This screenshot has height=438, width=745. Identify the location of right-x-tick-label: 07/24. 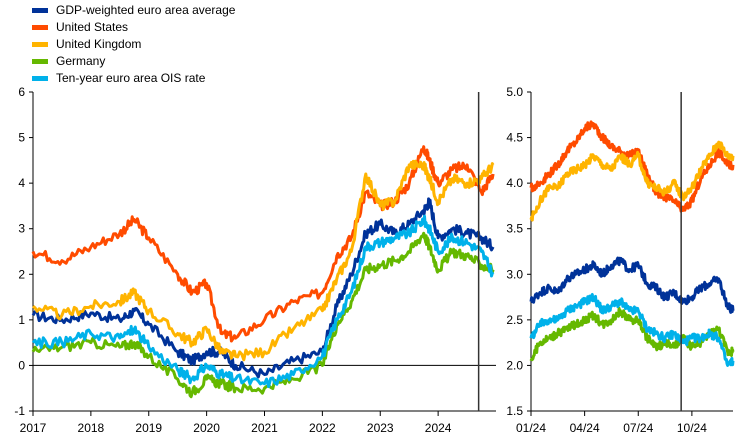
(638, 428).